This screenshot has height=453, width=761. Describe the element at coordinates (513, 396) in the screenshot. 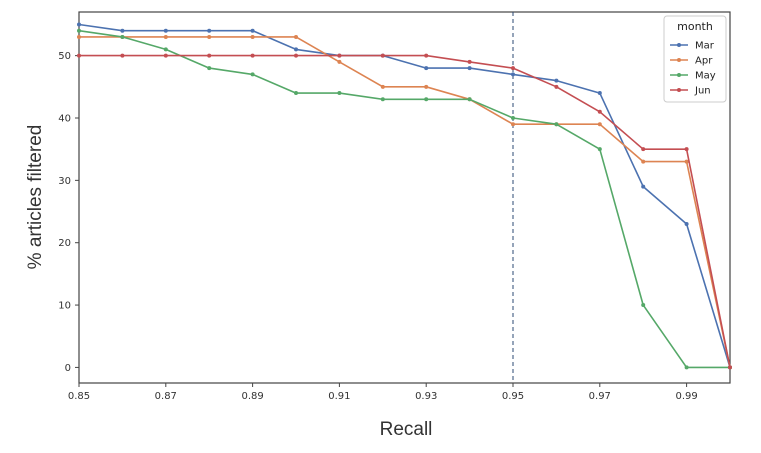

I see `x-tick-label: 0.95` at that location.